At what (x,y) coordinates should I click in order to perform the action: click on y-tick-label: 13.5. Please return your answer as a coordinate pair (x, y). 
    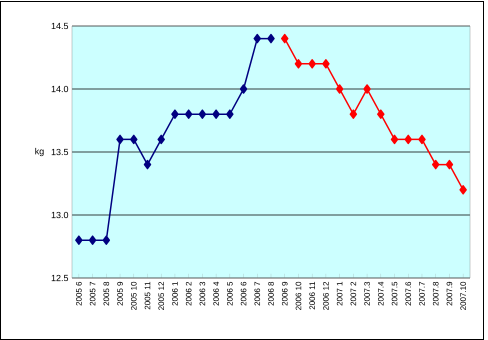
    Looking at the image, I should click on (60, 152).